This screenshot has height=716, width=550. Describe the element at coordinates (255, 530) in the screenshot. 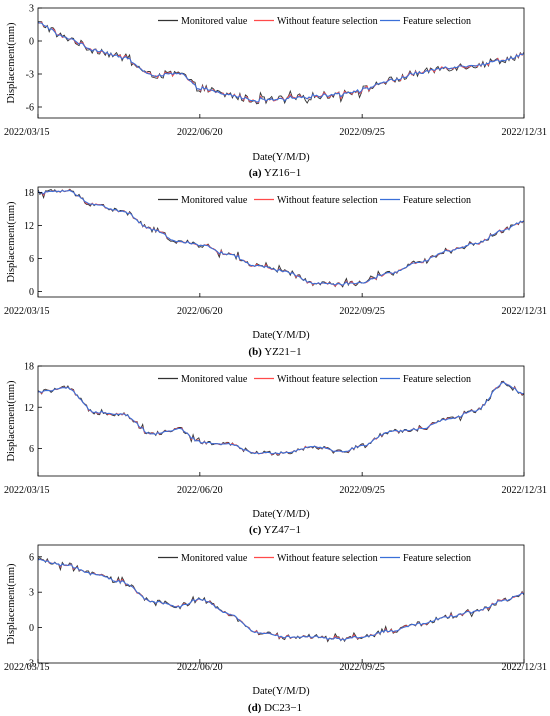

I see `caption-letter: (c)` at that location.